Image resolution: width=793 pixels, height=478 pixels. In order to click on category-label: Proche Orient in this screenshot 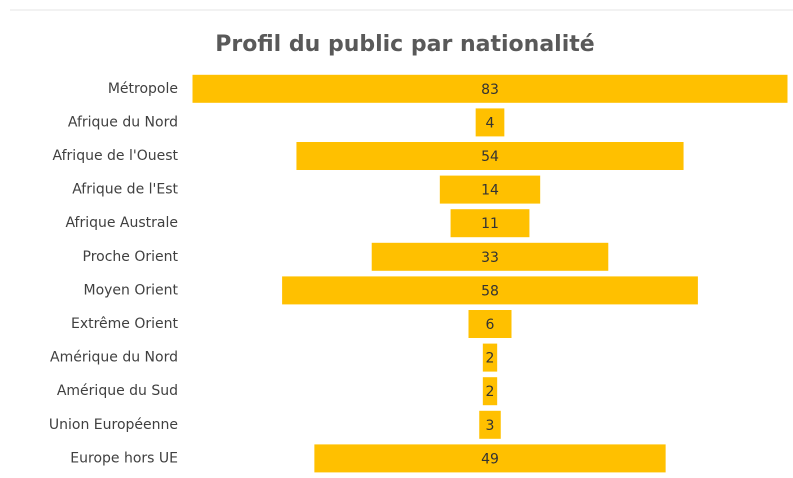, I will do `click(131, 257)`.